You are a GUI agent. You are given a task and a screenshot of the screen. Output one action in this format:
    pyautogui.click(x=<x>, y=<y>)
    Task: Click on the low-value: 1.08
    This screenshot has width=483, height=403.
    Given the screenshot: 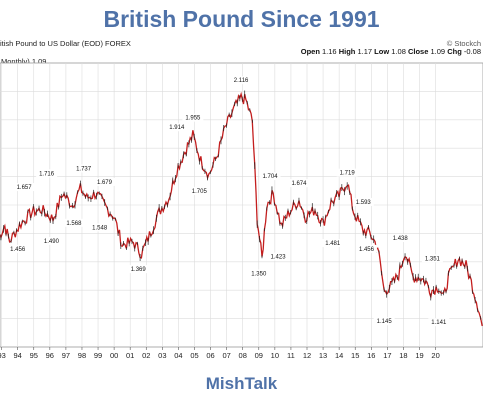 What is the action you would take?
    pyautogui.click(x=398, y=51)
    